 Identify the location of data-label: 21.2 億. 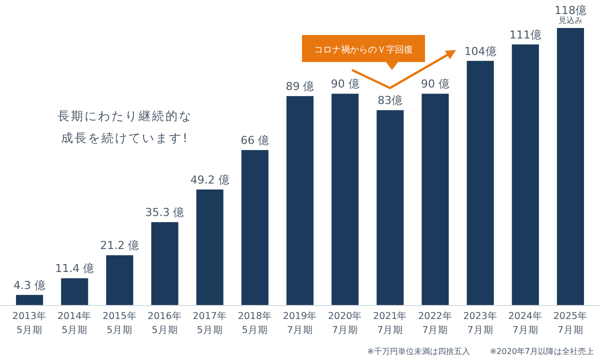
(120, 245).